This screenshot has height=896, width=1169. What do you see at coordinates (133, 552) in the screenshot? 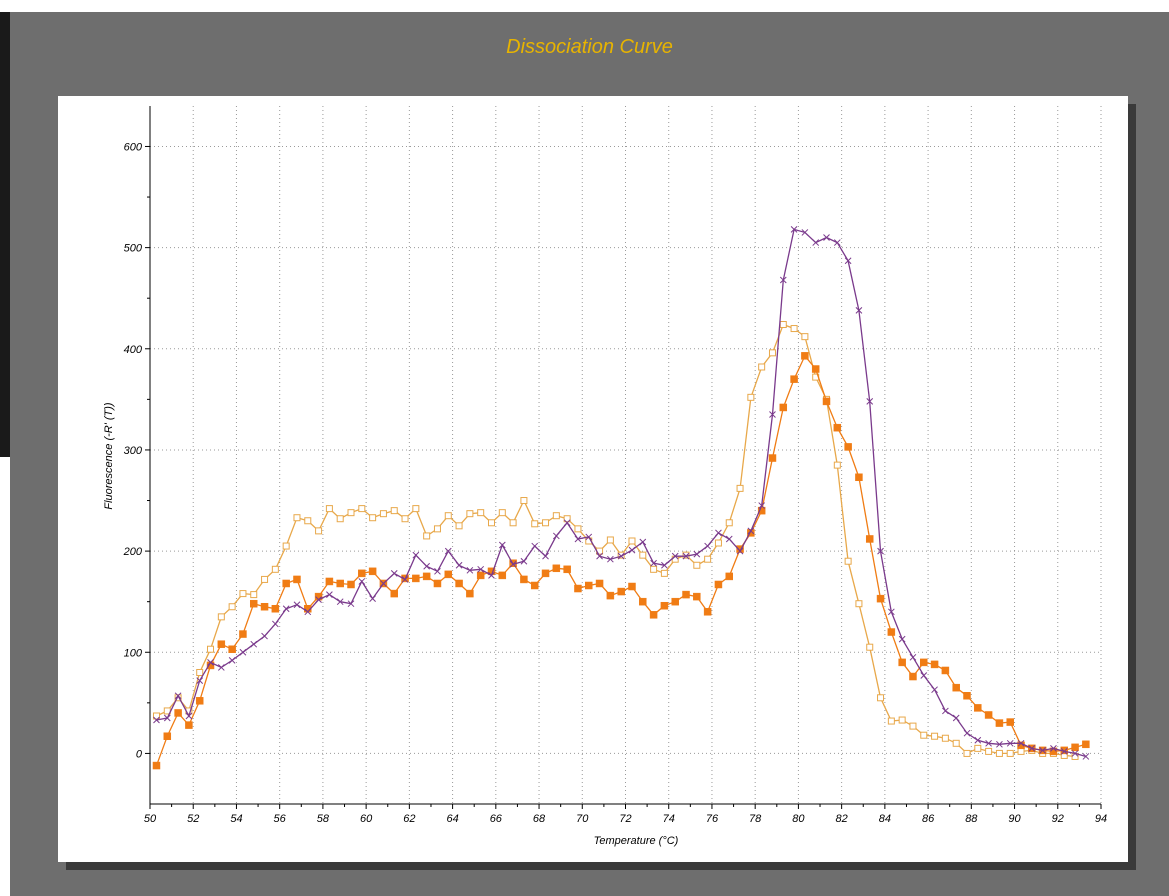
I see `y-tick-label: 200` at bounding box center [133, 552].